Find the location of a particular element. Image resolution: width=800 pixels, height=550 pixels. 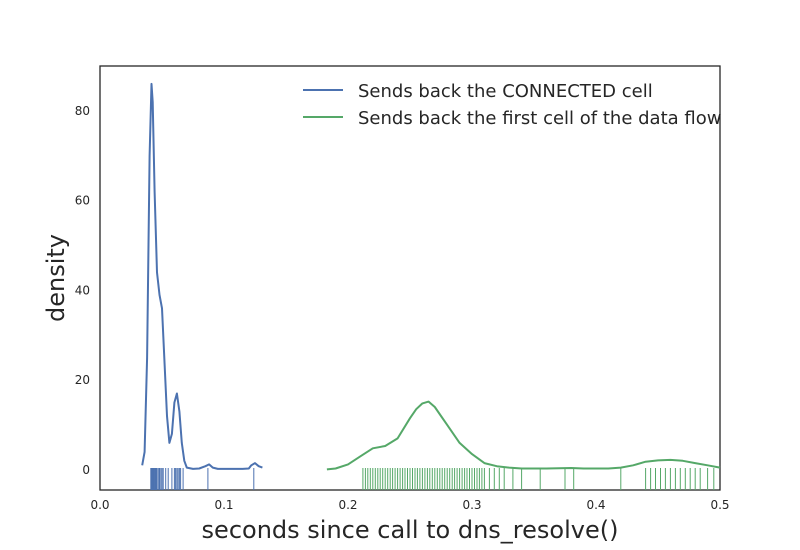

x-tick-label: 0.5 is located at coordinates (719, 505).